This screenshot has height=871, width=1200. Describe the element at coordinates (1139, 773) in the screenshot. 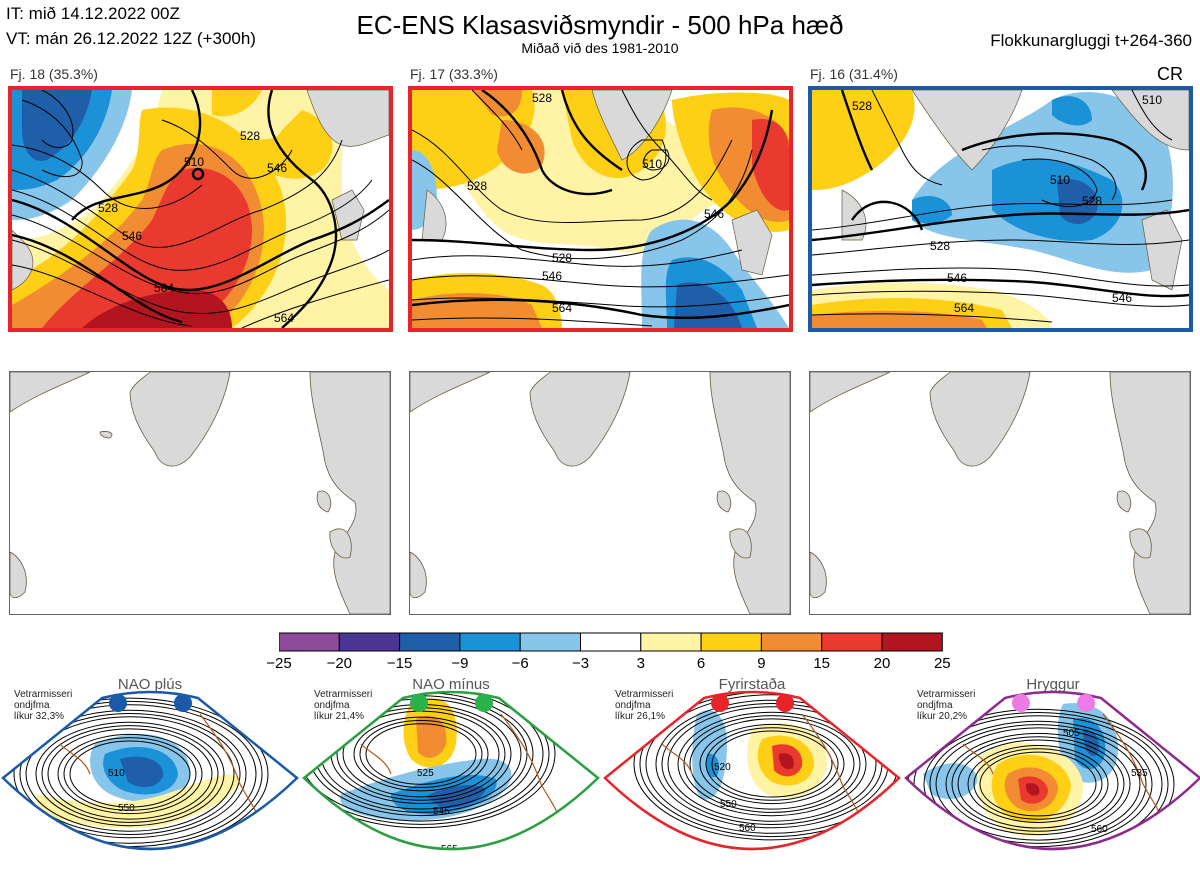

I see `regime-contour-label: 535` at that location.